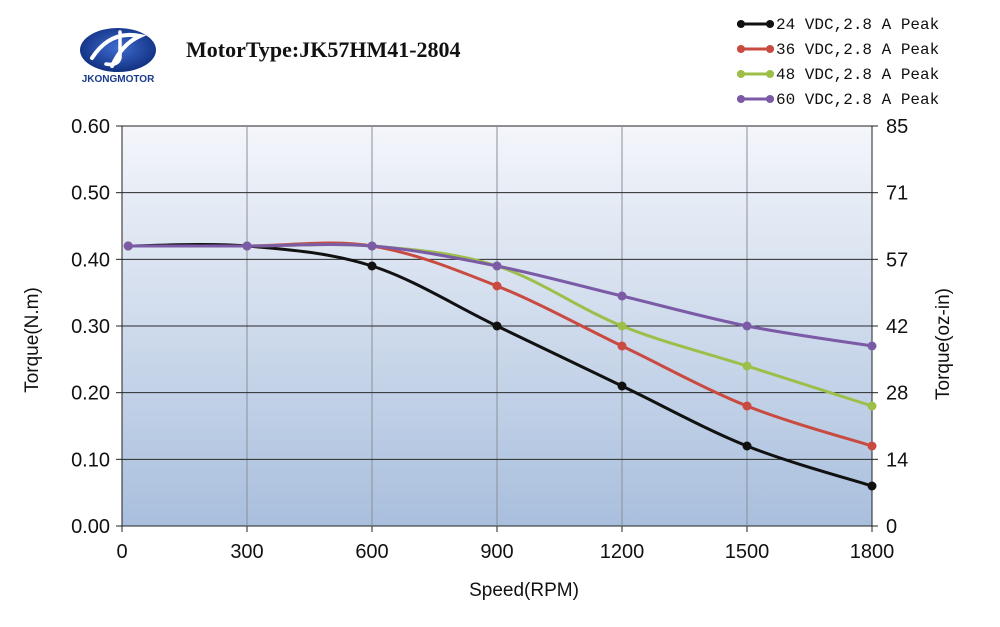 The height and width of the screenshot is (627, 1000). Describe the element at coordinates (246, 552) in the screenshot. I see `x-tick-label: 300` at that location.